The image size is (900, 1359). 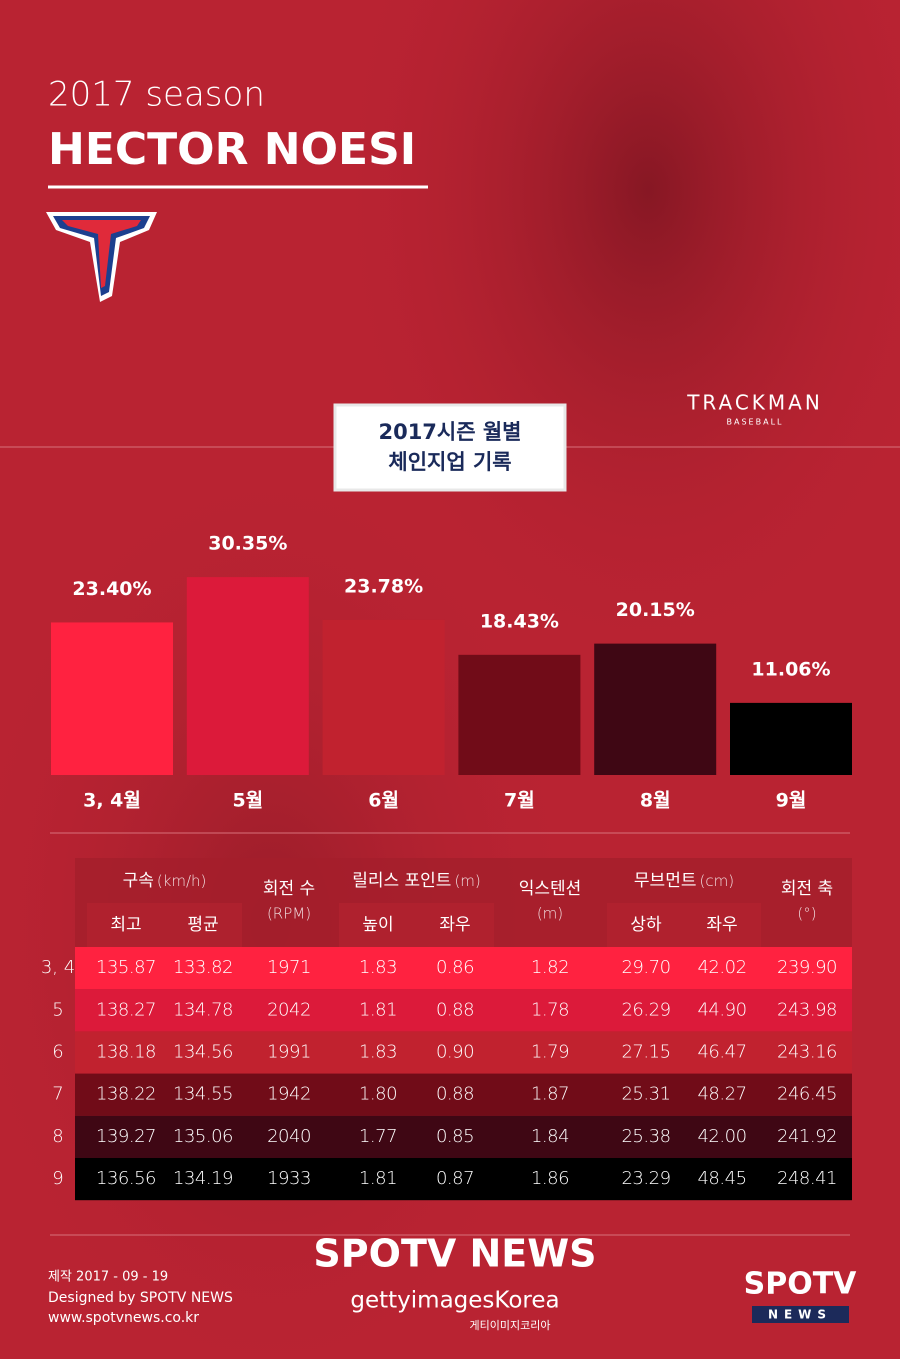 I want to click on value-label: 18.43%, so click(x=519, y=621).